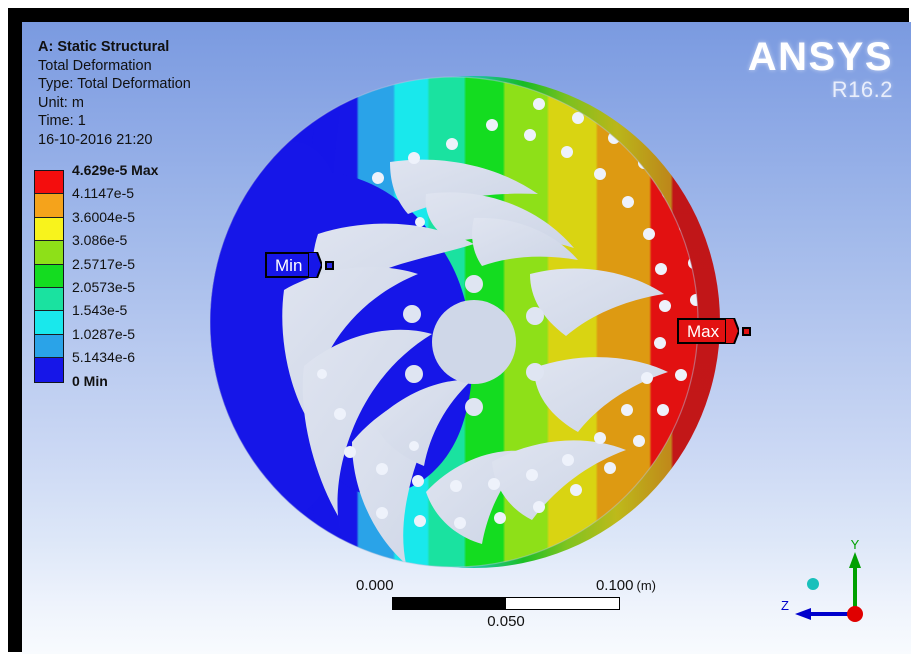  Describe the element at coordinates (100, 310) in the screenshot. I see `legend-label-6: 1.543e-5` at that location.